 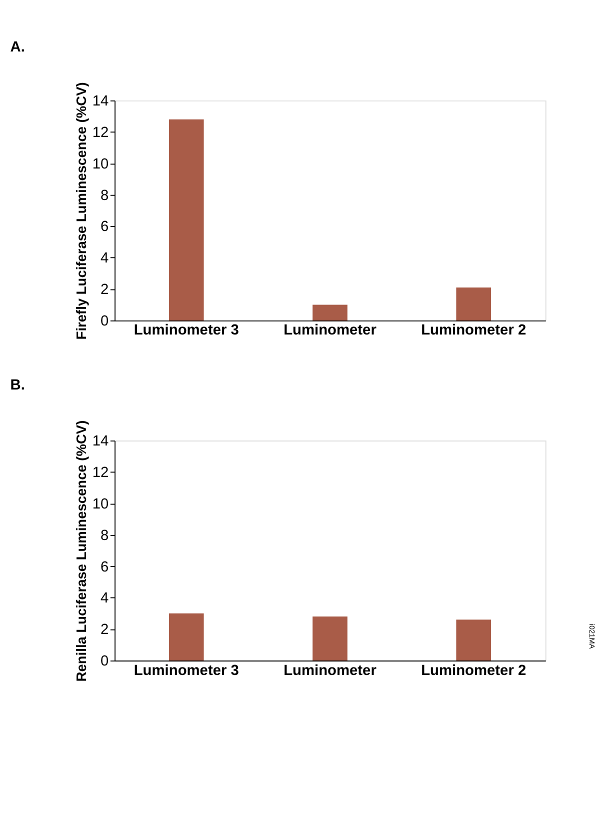 I want to click on y-axis-title: Renilla Luciferase Luminescence (%CV), so click(x=81, y=551).